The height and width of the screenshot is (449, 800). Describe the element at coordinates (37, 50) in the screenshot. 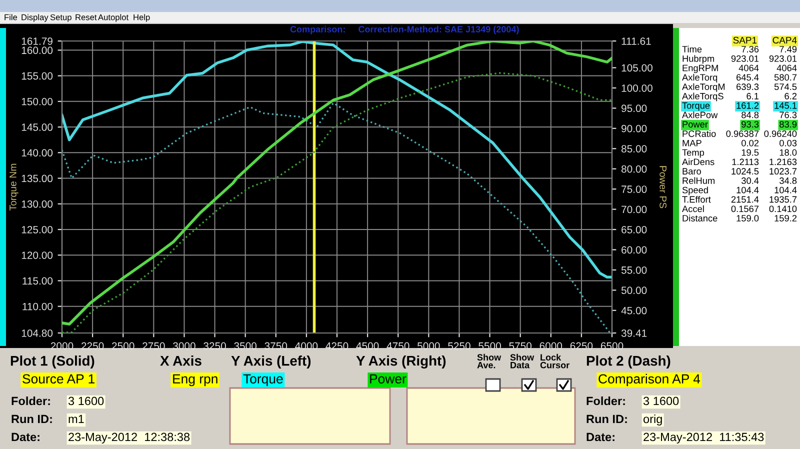

I see `y-tick-label: 160.00` at that location.